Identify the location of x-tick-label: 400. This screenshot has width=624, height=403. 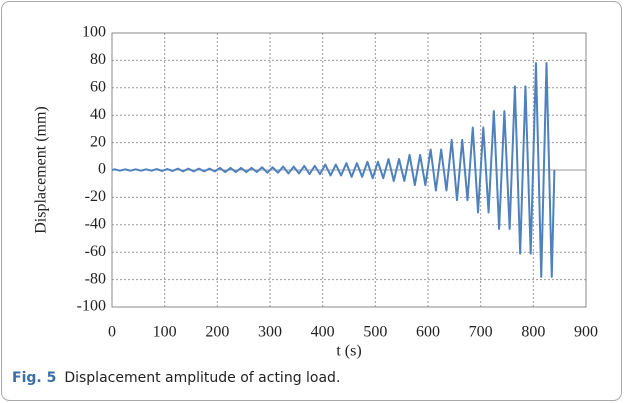
(323, 332).